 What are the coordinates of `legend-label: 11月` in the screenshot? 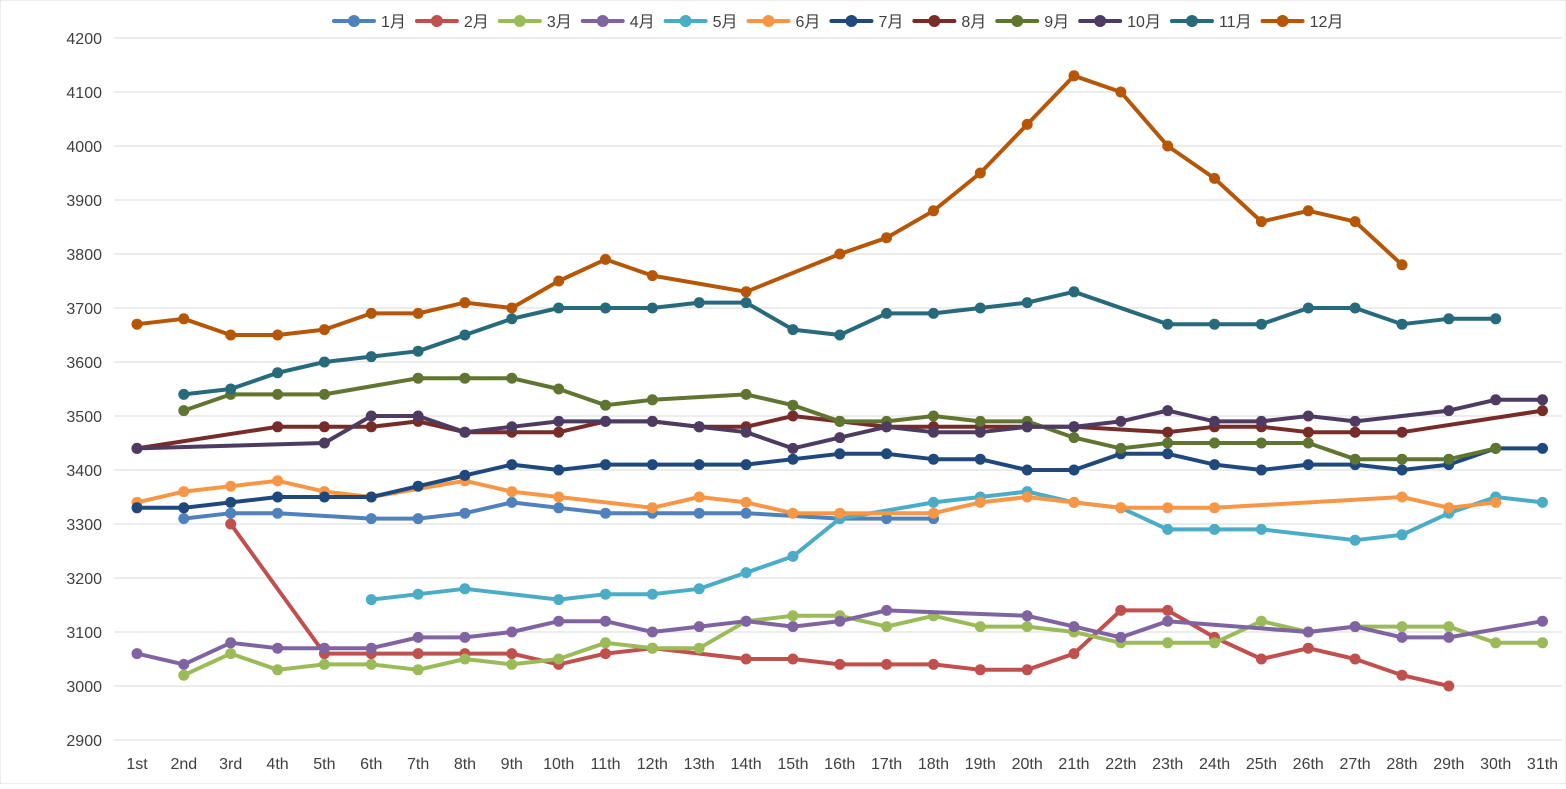 It's located at (1235, 22).